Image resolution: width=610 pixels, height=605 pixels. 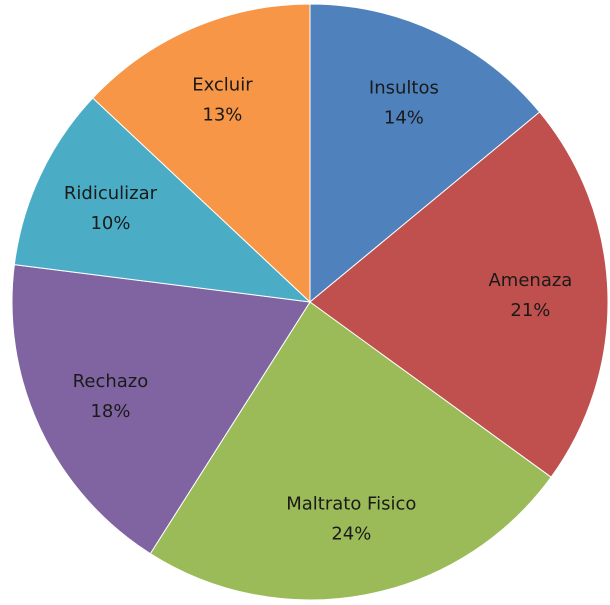 I want to click on slice-value-label: 13%, so click(x=222, y=115).